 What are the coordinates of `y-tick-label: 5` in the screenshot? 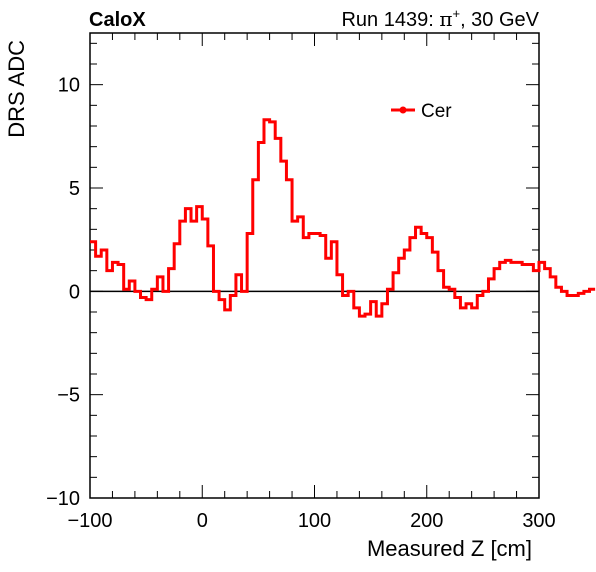 It's located at (74, 189).